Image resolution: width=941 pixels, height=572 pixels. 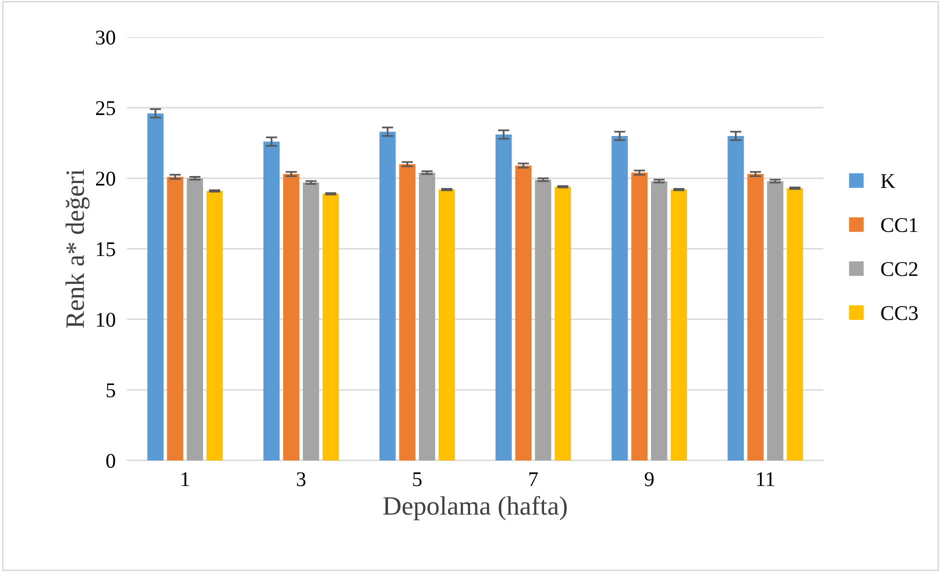 I want to click on y-tick-label: 0, so click(x=111, y=461).